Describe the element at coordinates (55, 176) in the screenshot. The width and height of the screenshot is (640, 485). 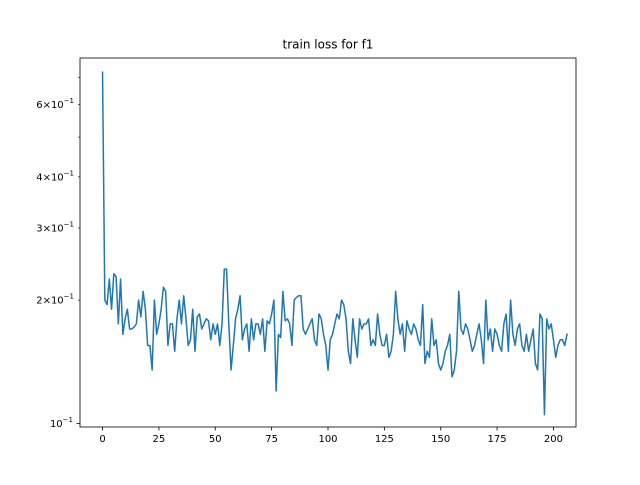
I see `y-tick-label: 4×10⁻¹` at that location.